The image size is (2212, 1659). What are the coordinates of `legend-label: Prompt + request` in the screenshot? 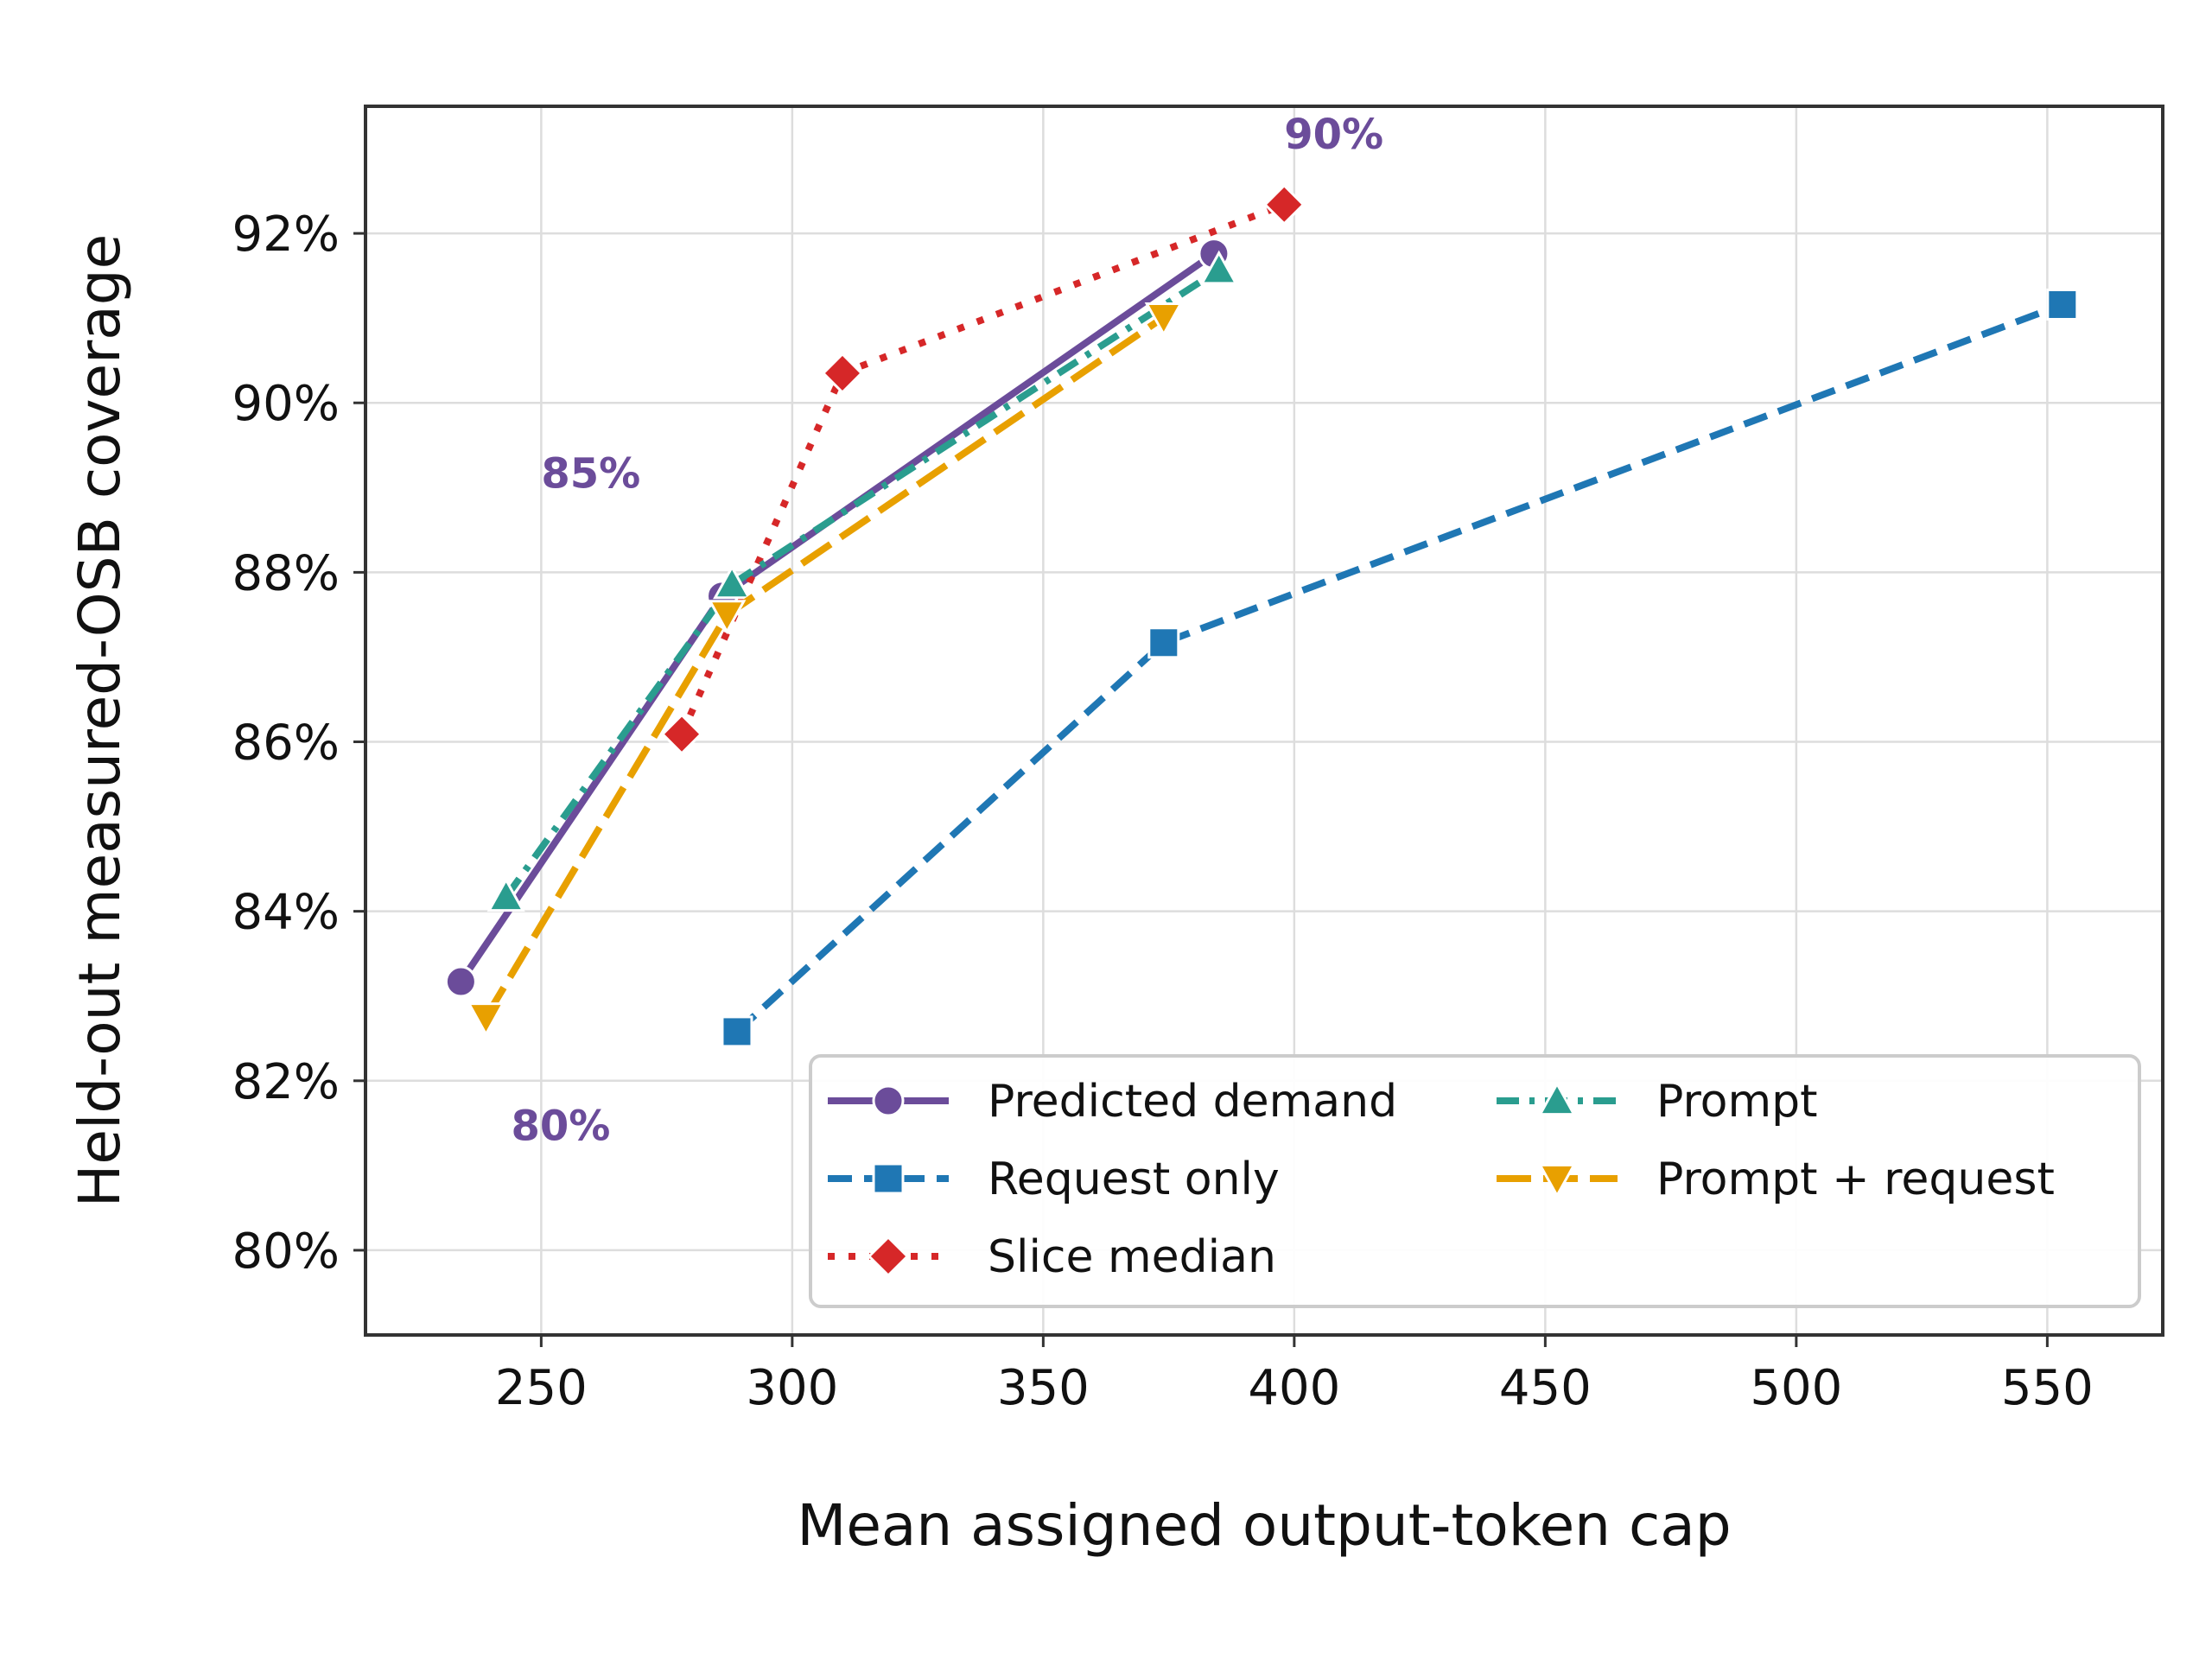 It's located at (1855, 1179).